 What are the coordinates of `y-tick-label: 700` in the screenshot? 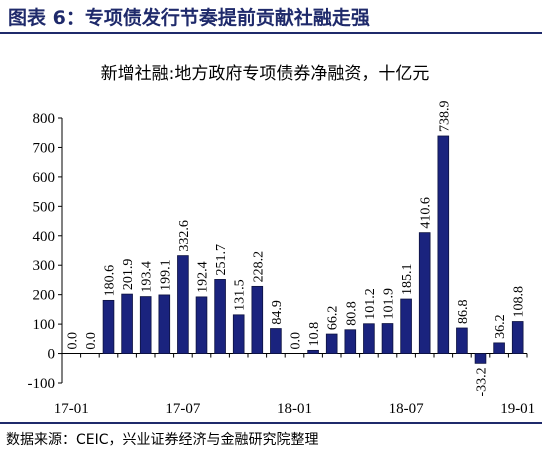 It's located at (44, 148).